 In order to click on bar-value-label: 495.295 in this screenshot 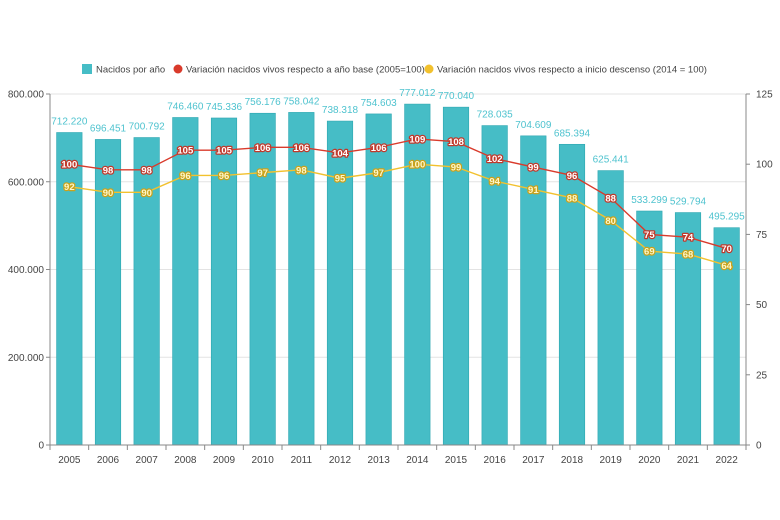, I will do `click(727, 217)`.